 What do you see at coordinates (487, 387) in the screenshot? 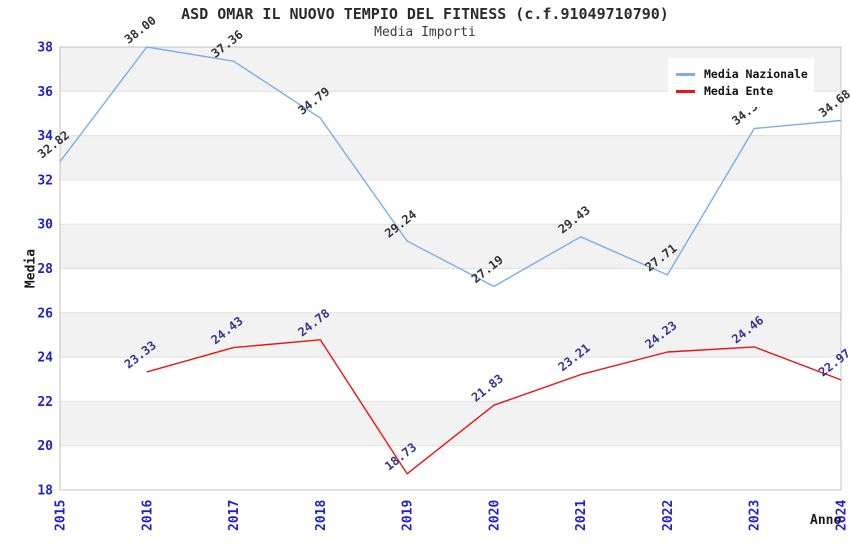
I see `svg-text: 21.83` at bounding box center [487, 387].